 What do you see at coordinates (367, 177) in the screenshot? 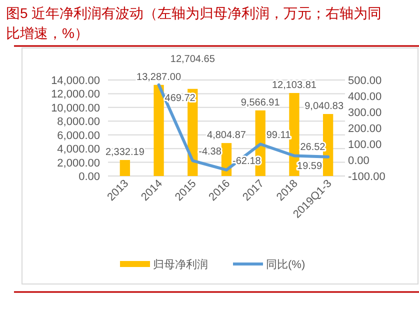
I see `y2-tick-label: -100.00` at bounding box center [367, 177].